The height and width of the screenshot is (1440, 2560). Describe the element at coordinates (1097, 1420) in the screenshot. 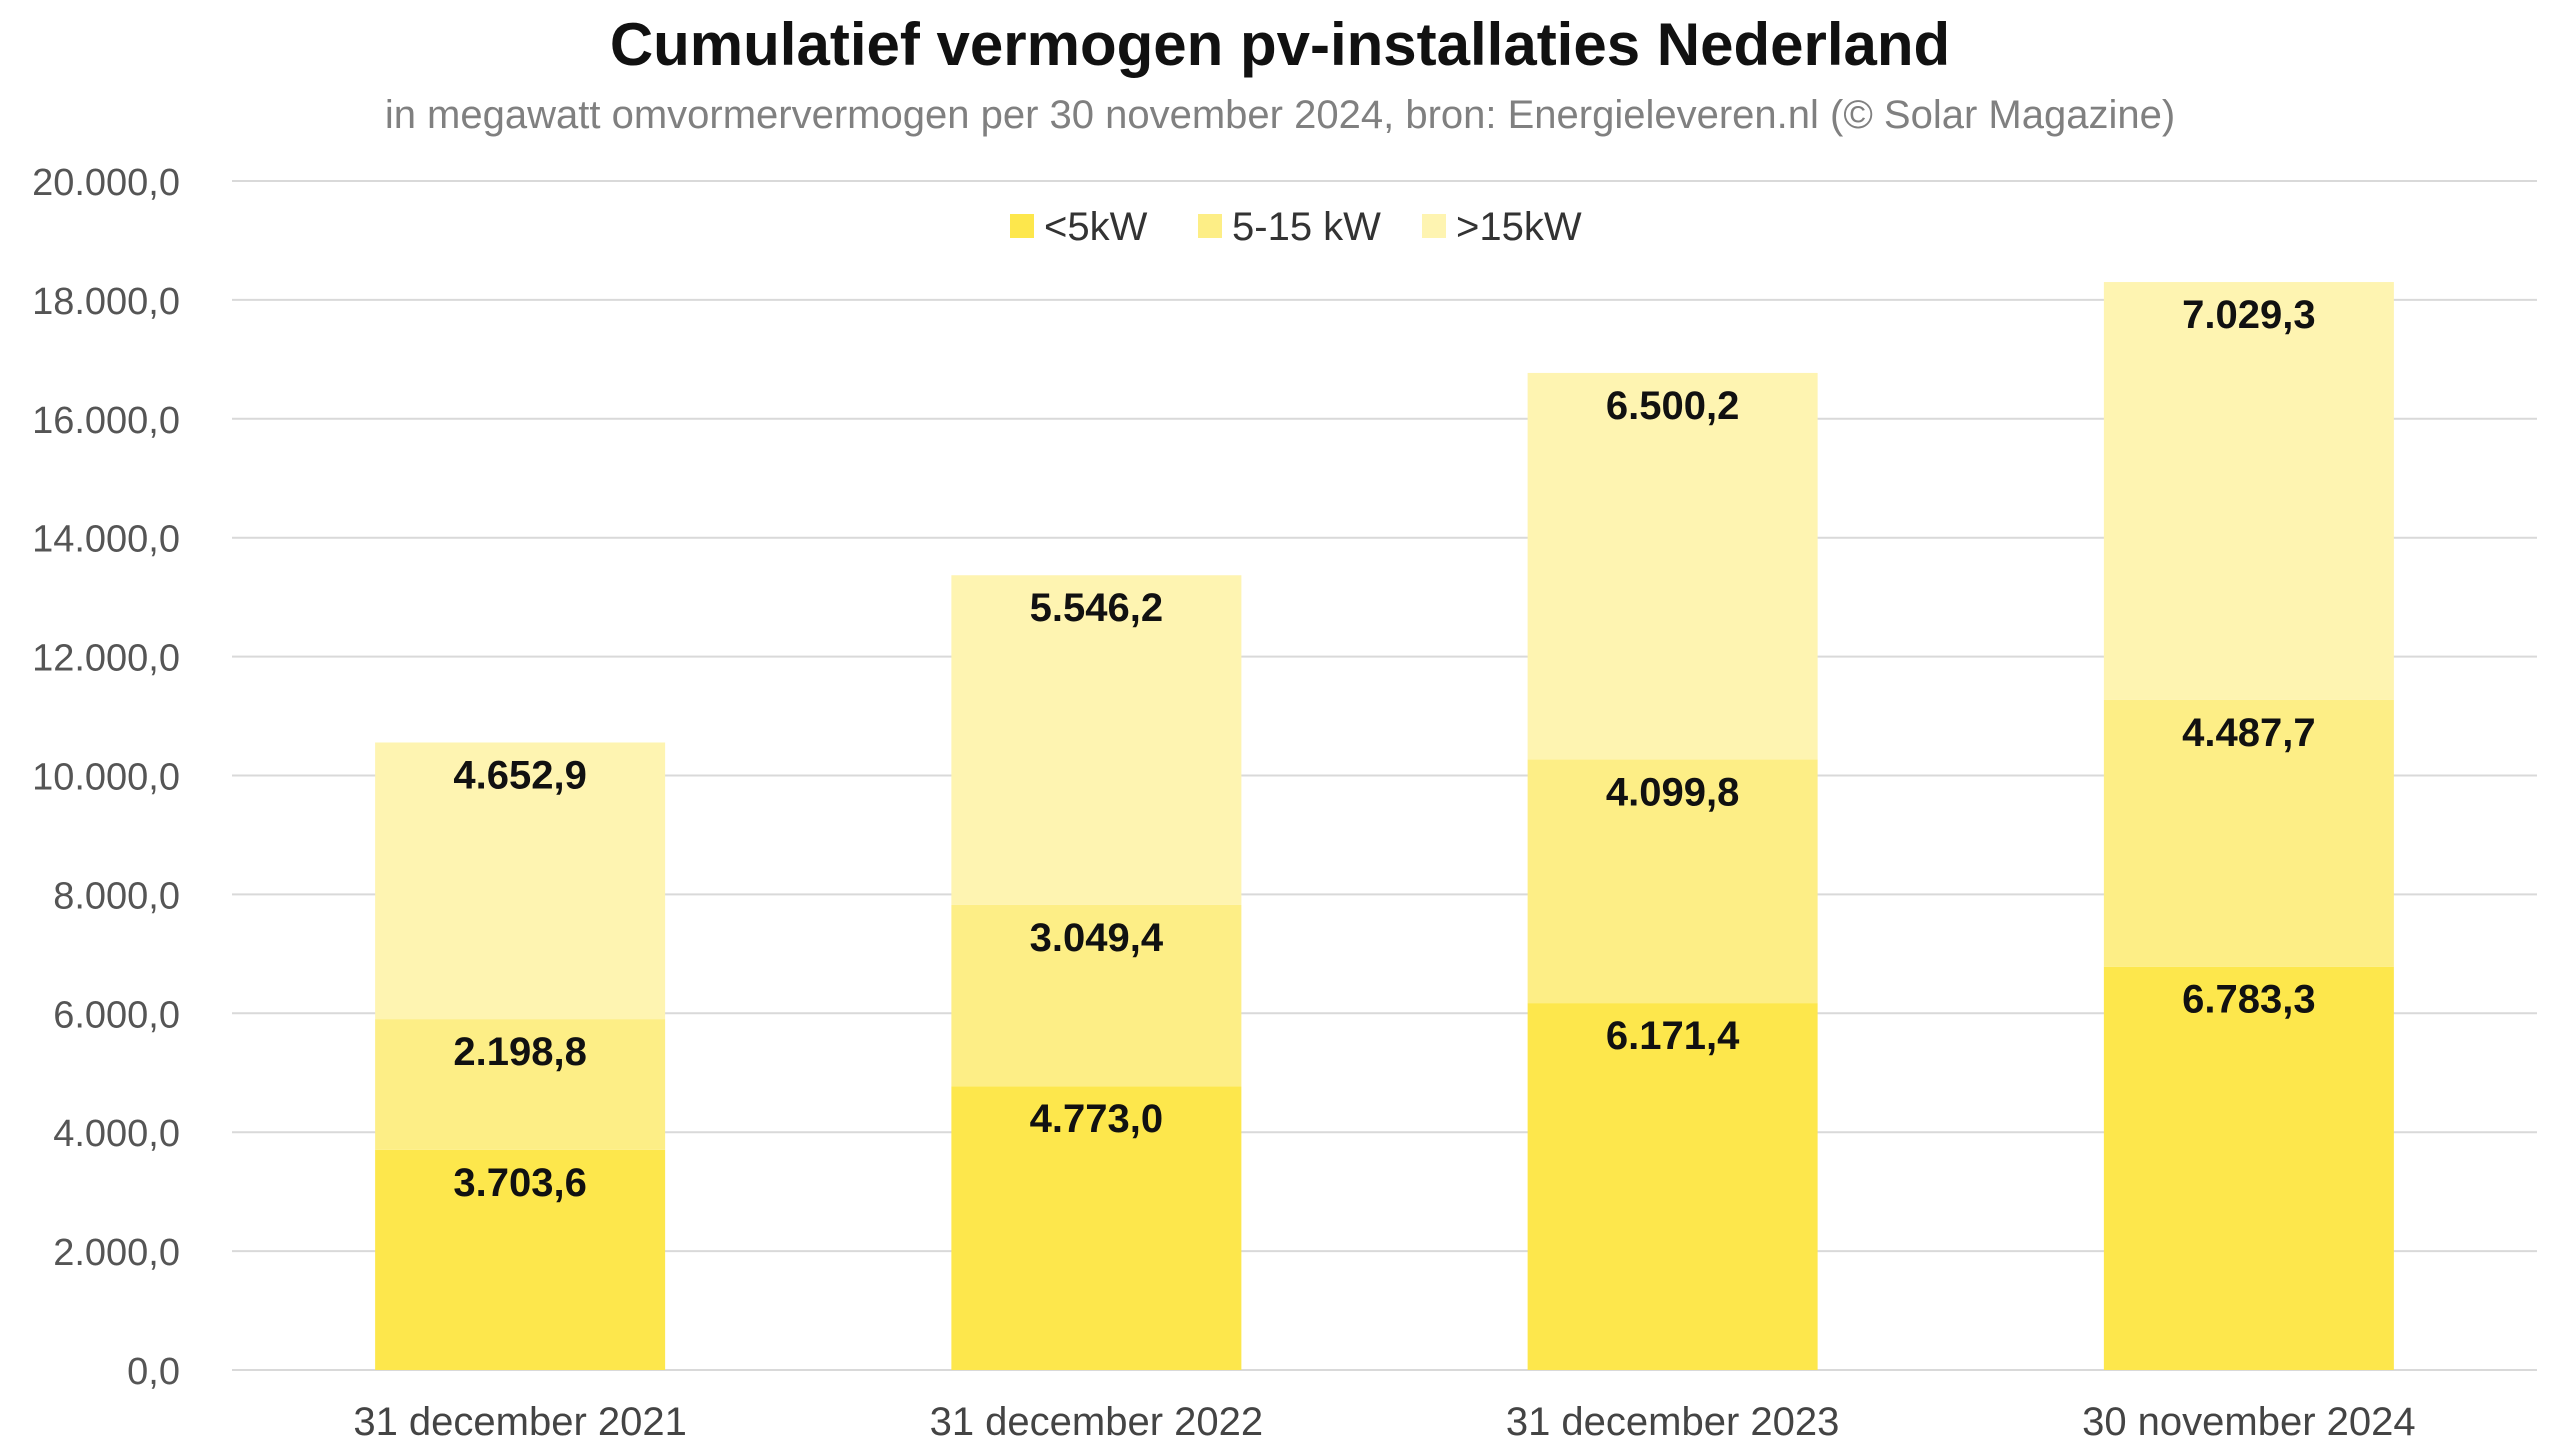

I see `x-category-label: 31 december 2022` at that location.